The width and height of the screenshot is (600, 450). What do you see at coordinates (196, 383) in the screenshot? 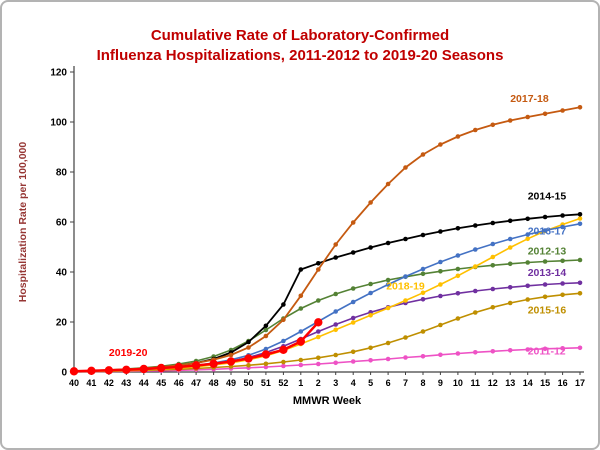
I see `x-tick-label: 47` at bounding box center [196, 383].